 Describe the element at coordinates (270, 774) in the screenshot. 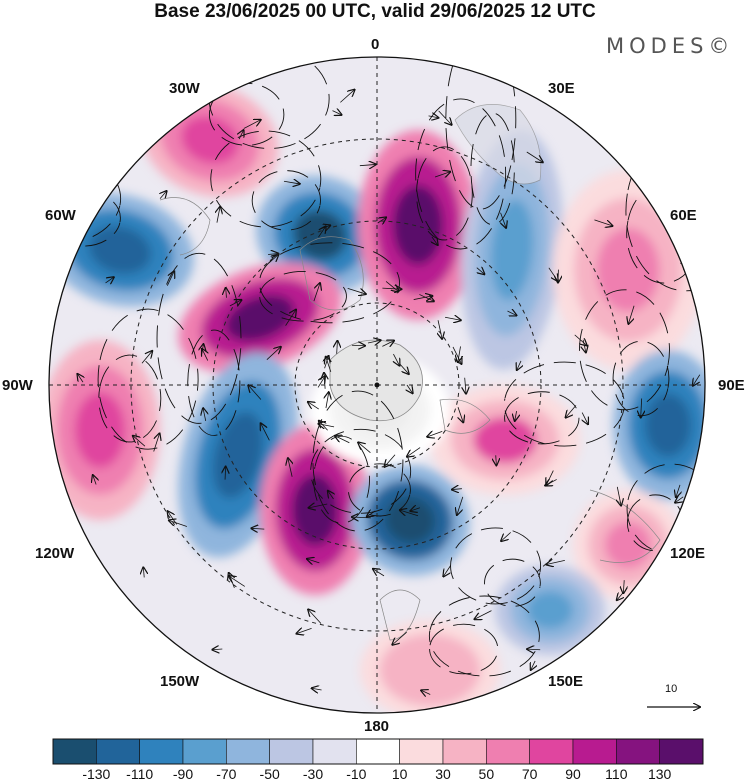

I see `colorbar-tick-label: -50` at that location.